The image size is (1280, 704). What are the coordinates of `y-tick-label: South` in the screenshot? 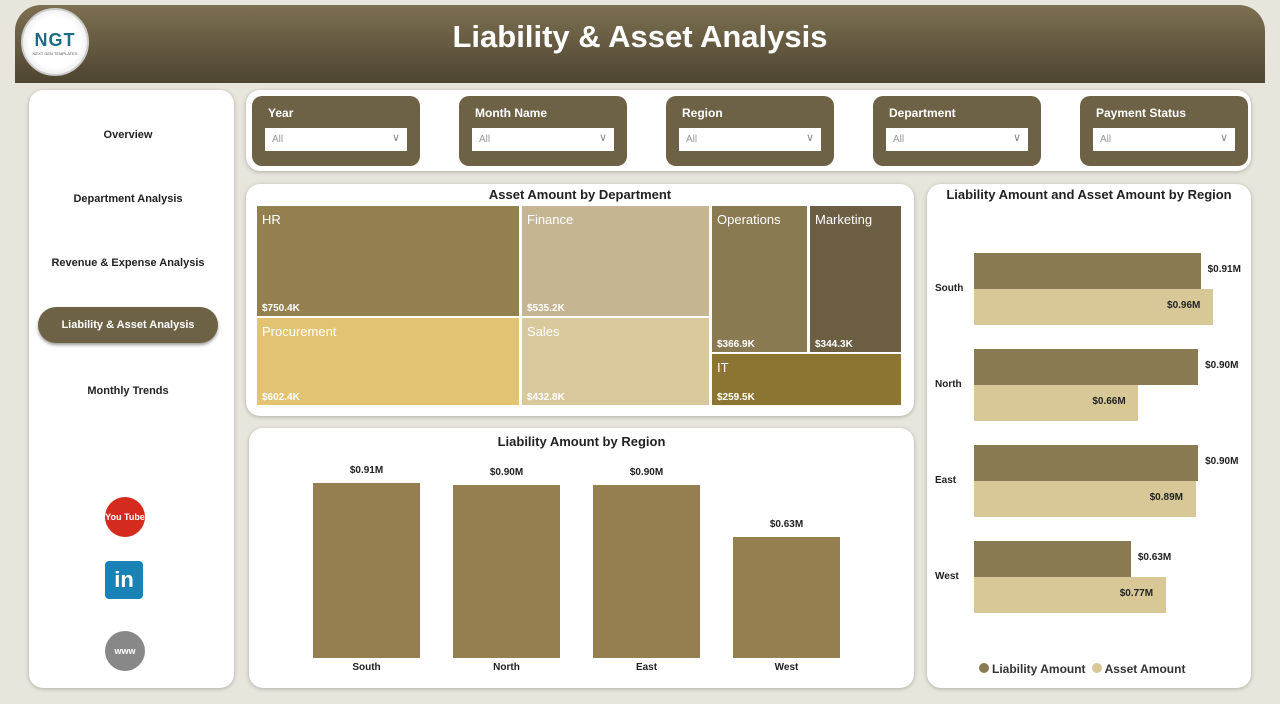 It's located at (949, 288).